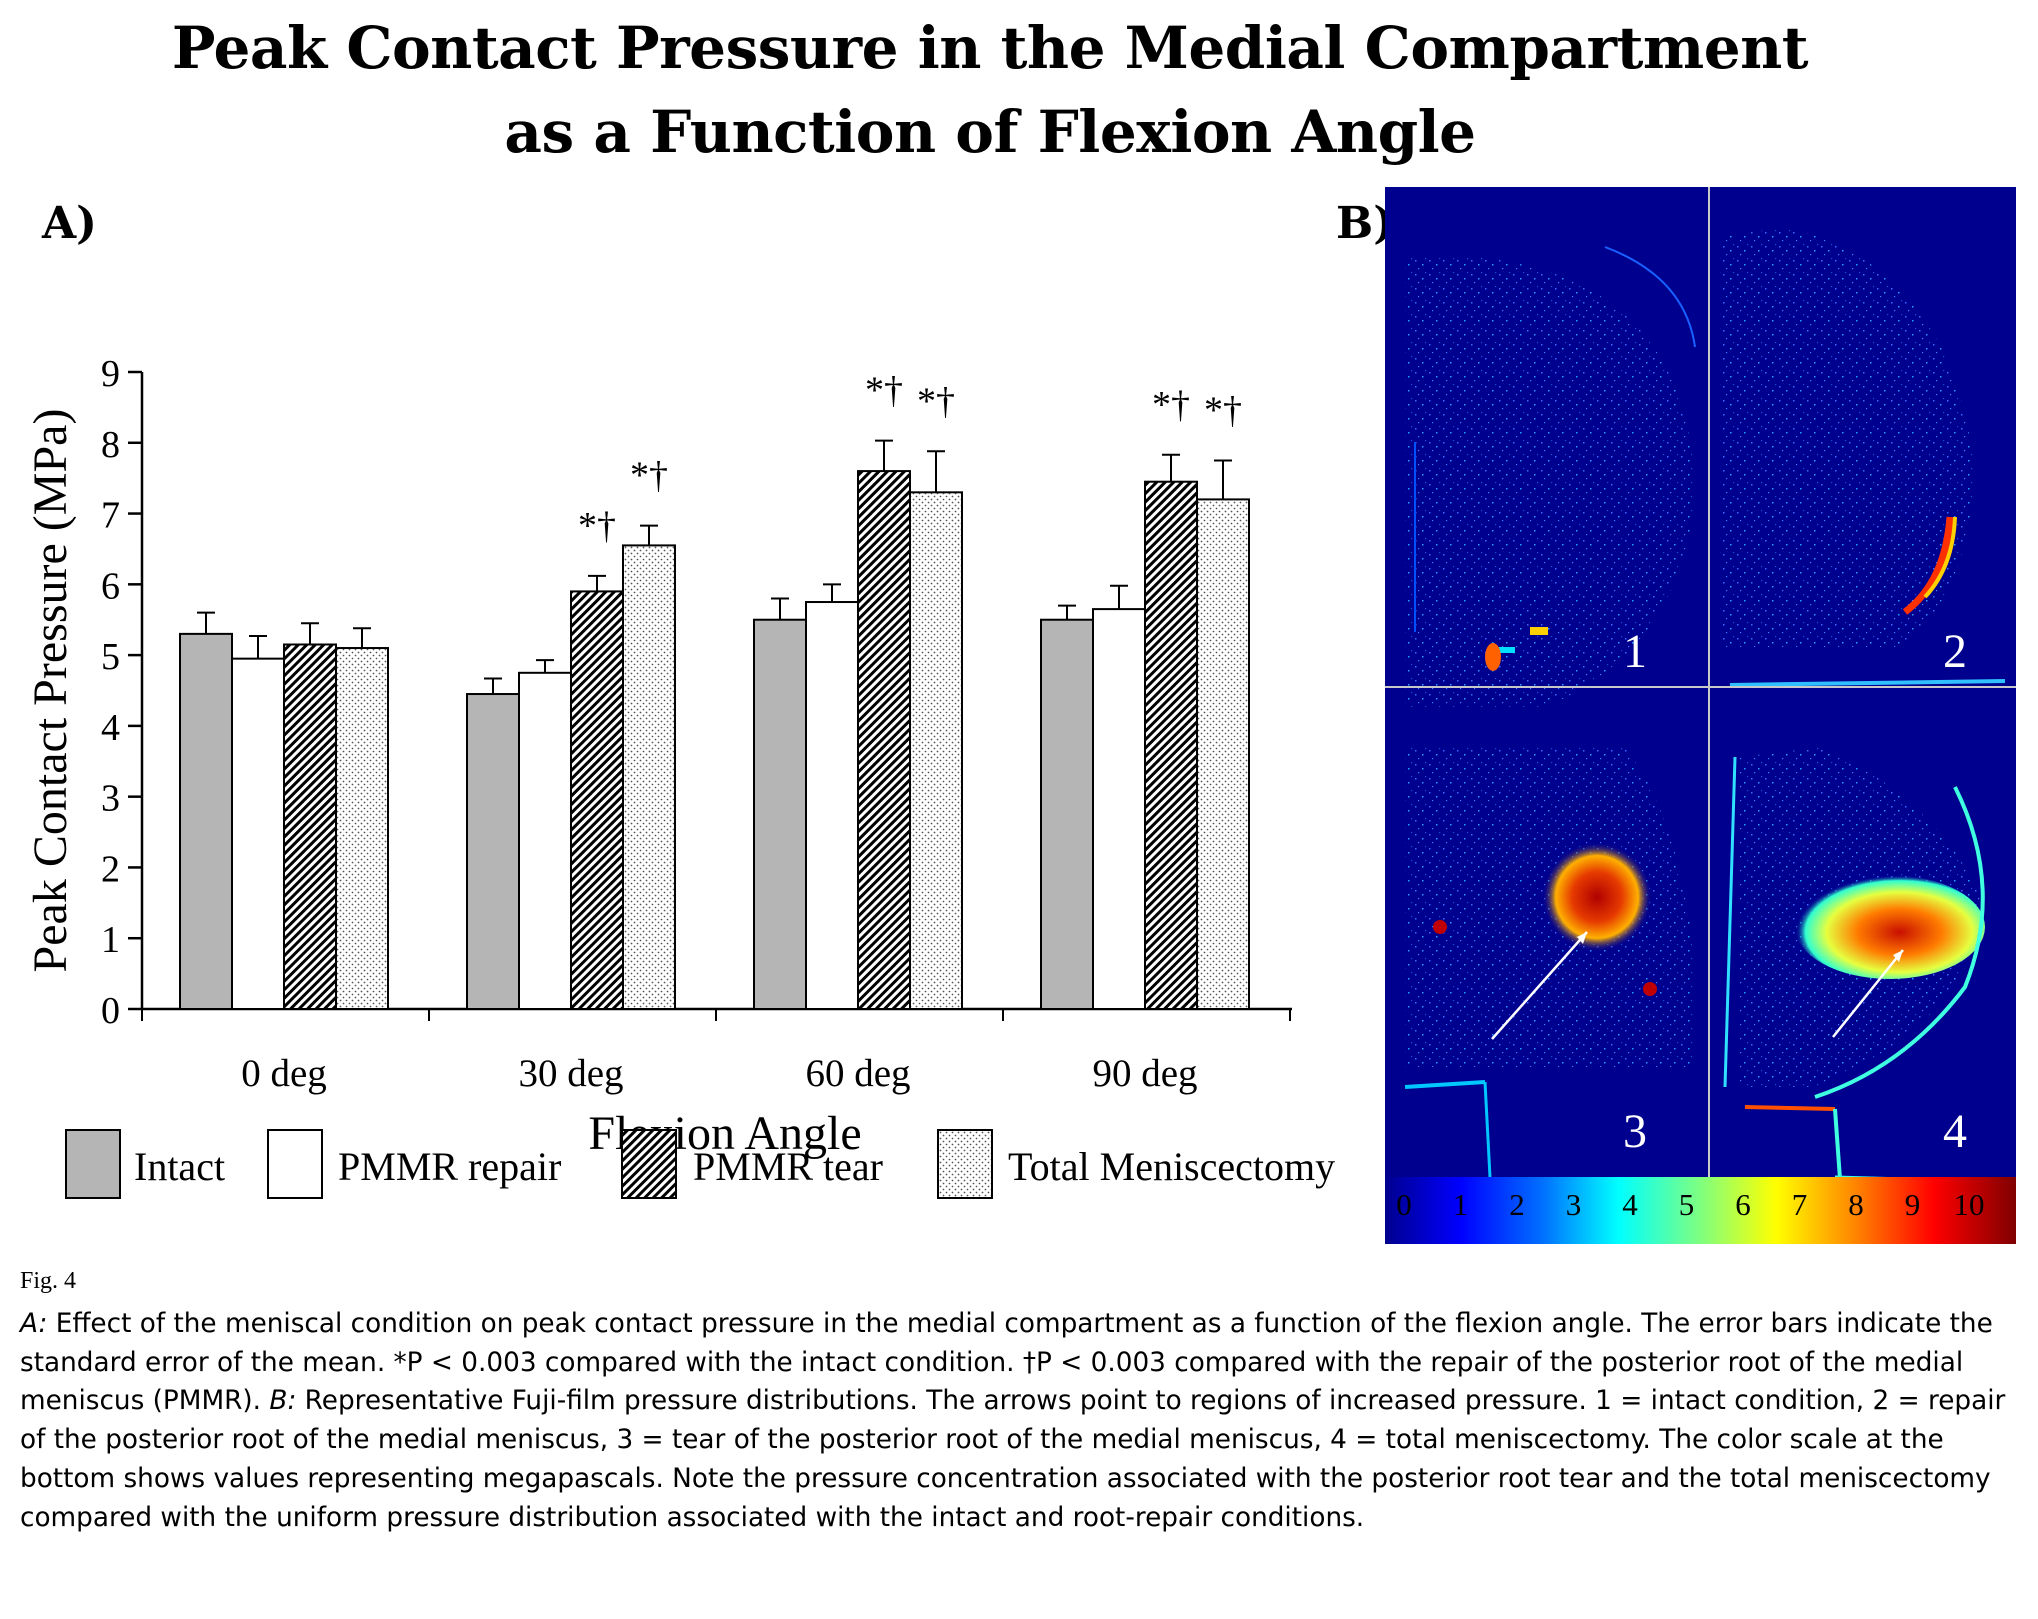  Describe the element at coordinates (110, 869) in the screenshot. I see `y-tick-label: 2` at that location.